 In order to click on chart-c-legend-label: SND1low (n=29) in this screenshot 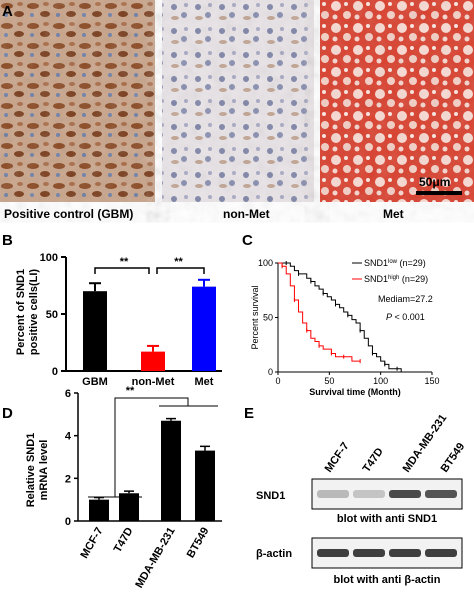, I will do `click(395, 263)`.